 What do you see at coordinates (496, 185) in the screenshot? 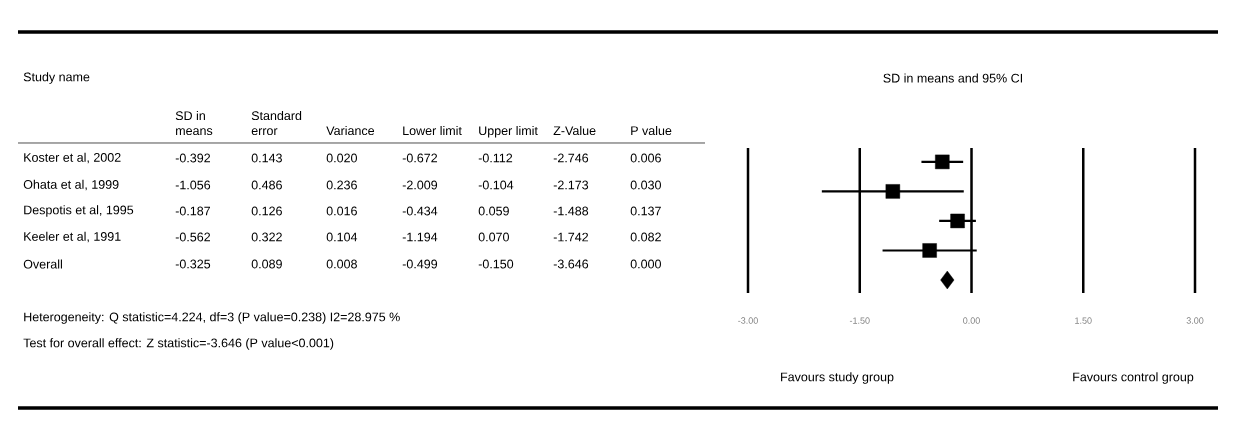
I see `text: -0.104` at bounding box center [496, 185].